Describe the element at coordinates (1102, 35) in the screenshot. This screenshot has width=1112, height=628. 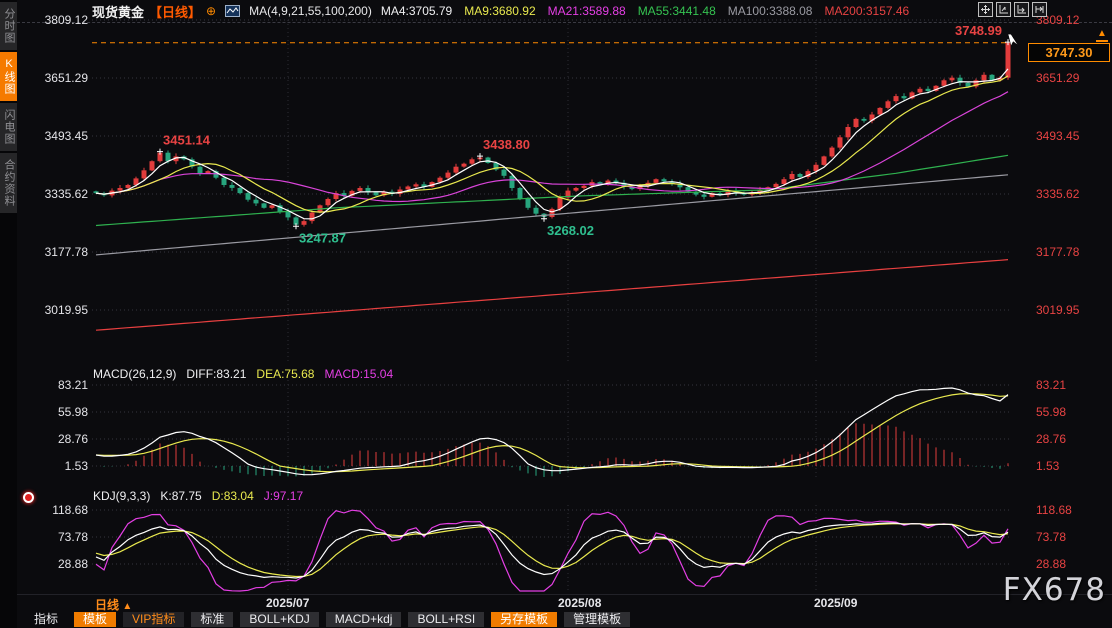
I see `price-up-arrow-icon: ▲` at that location.